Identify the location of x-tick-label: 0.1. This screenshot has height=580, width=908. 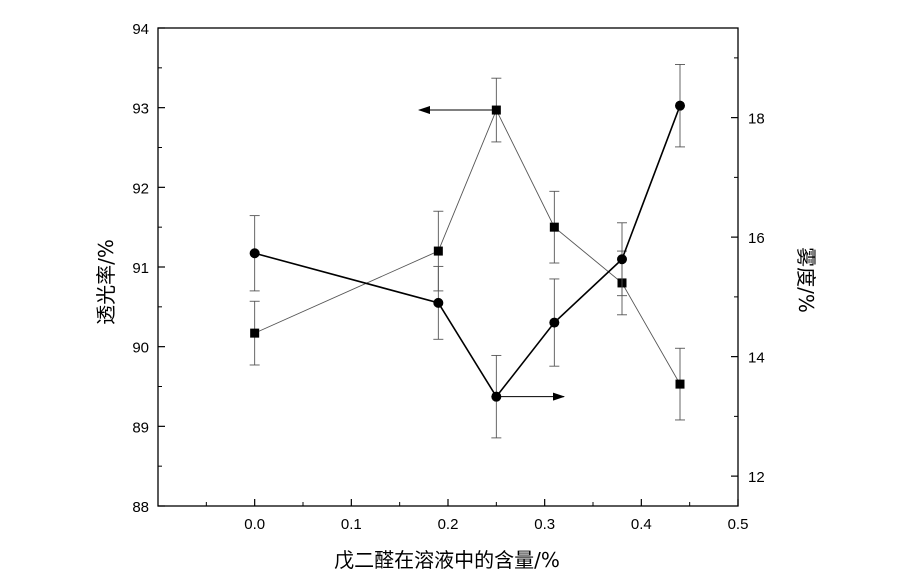
(351, 524).